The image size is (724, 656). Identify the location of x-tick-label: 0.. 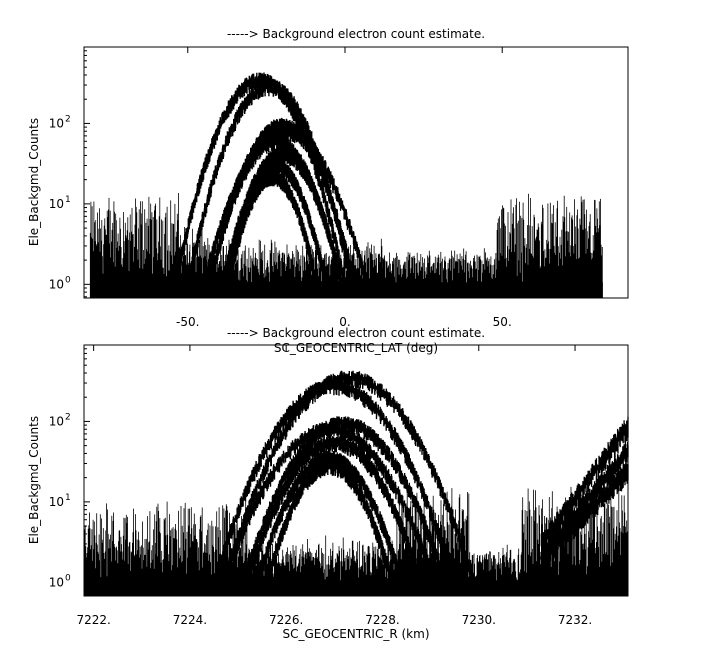
(344, 322).